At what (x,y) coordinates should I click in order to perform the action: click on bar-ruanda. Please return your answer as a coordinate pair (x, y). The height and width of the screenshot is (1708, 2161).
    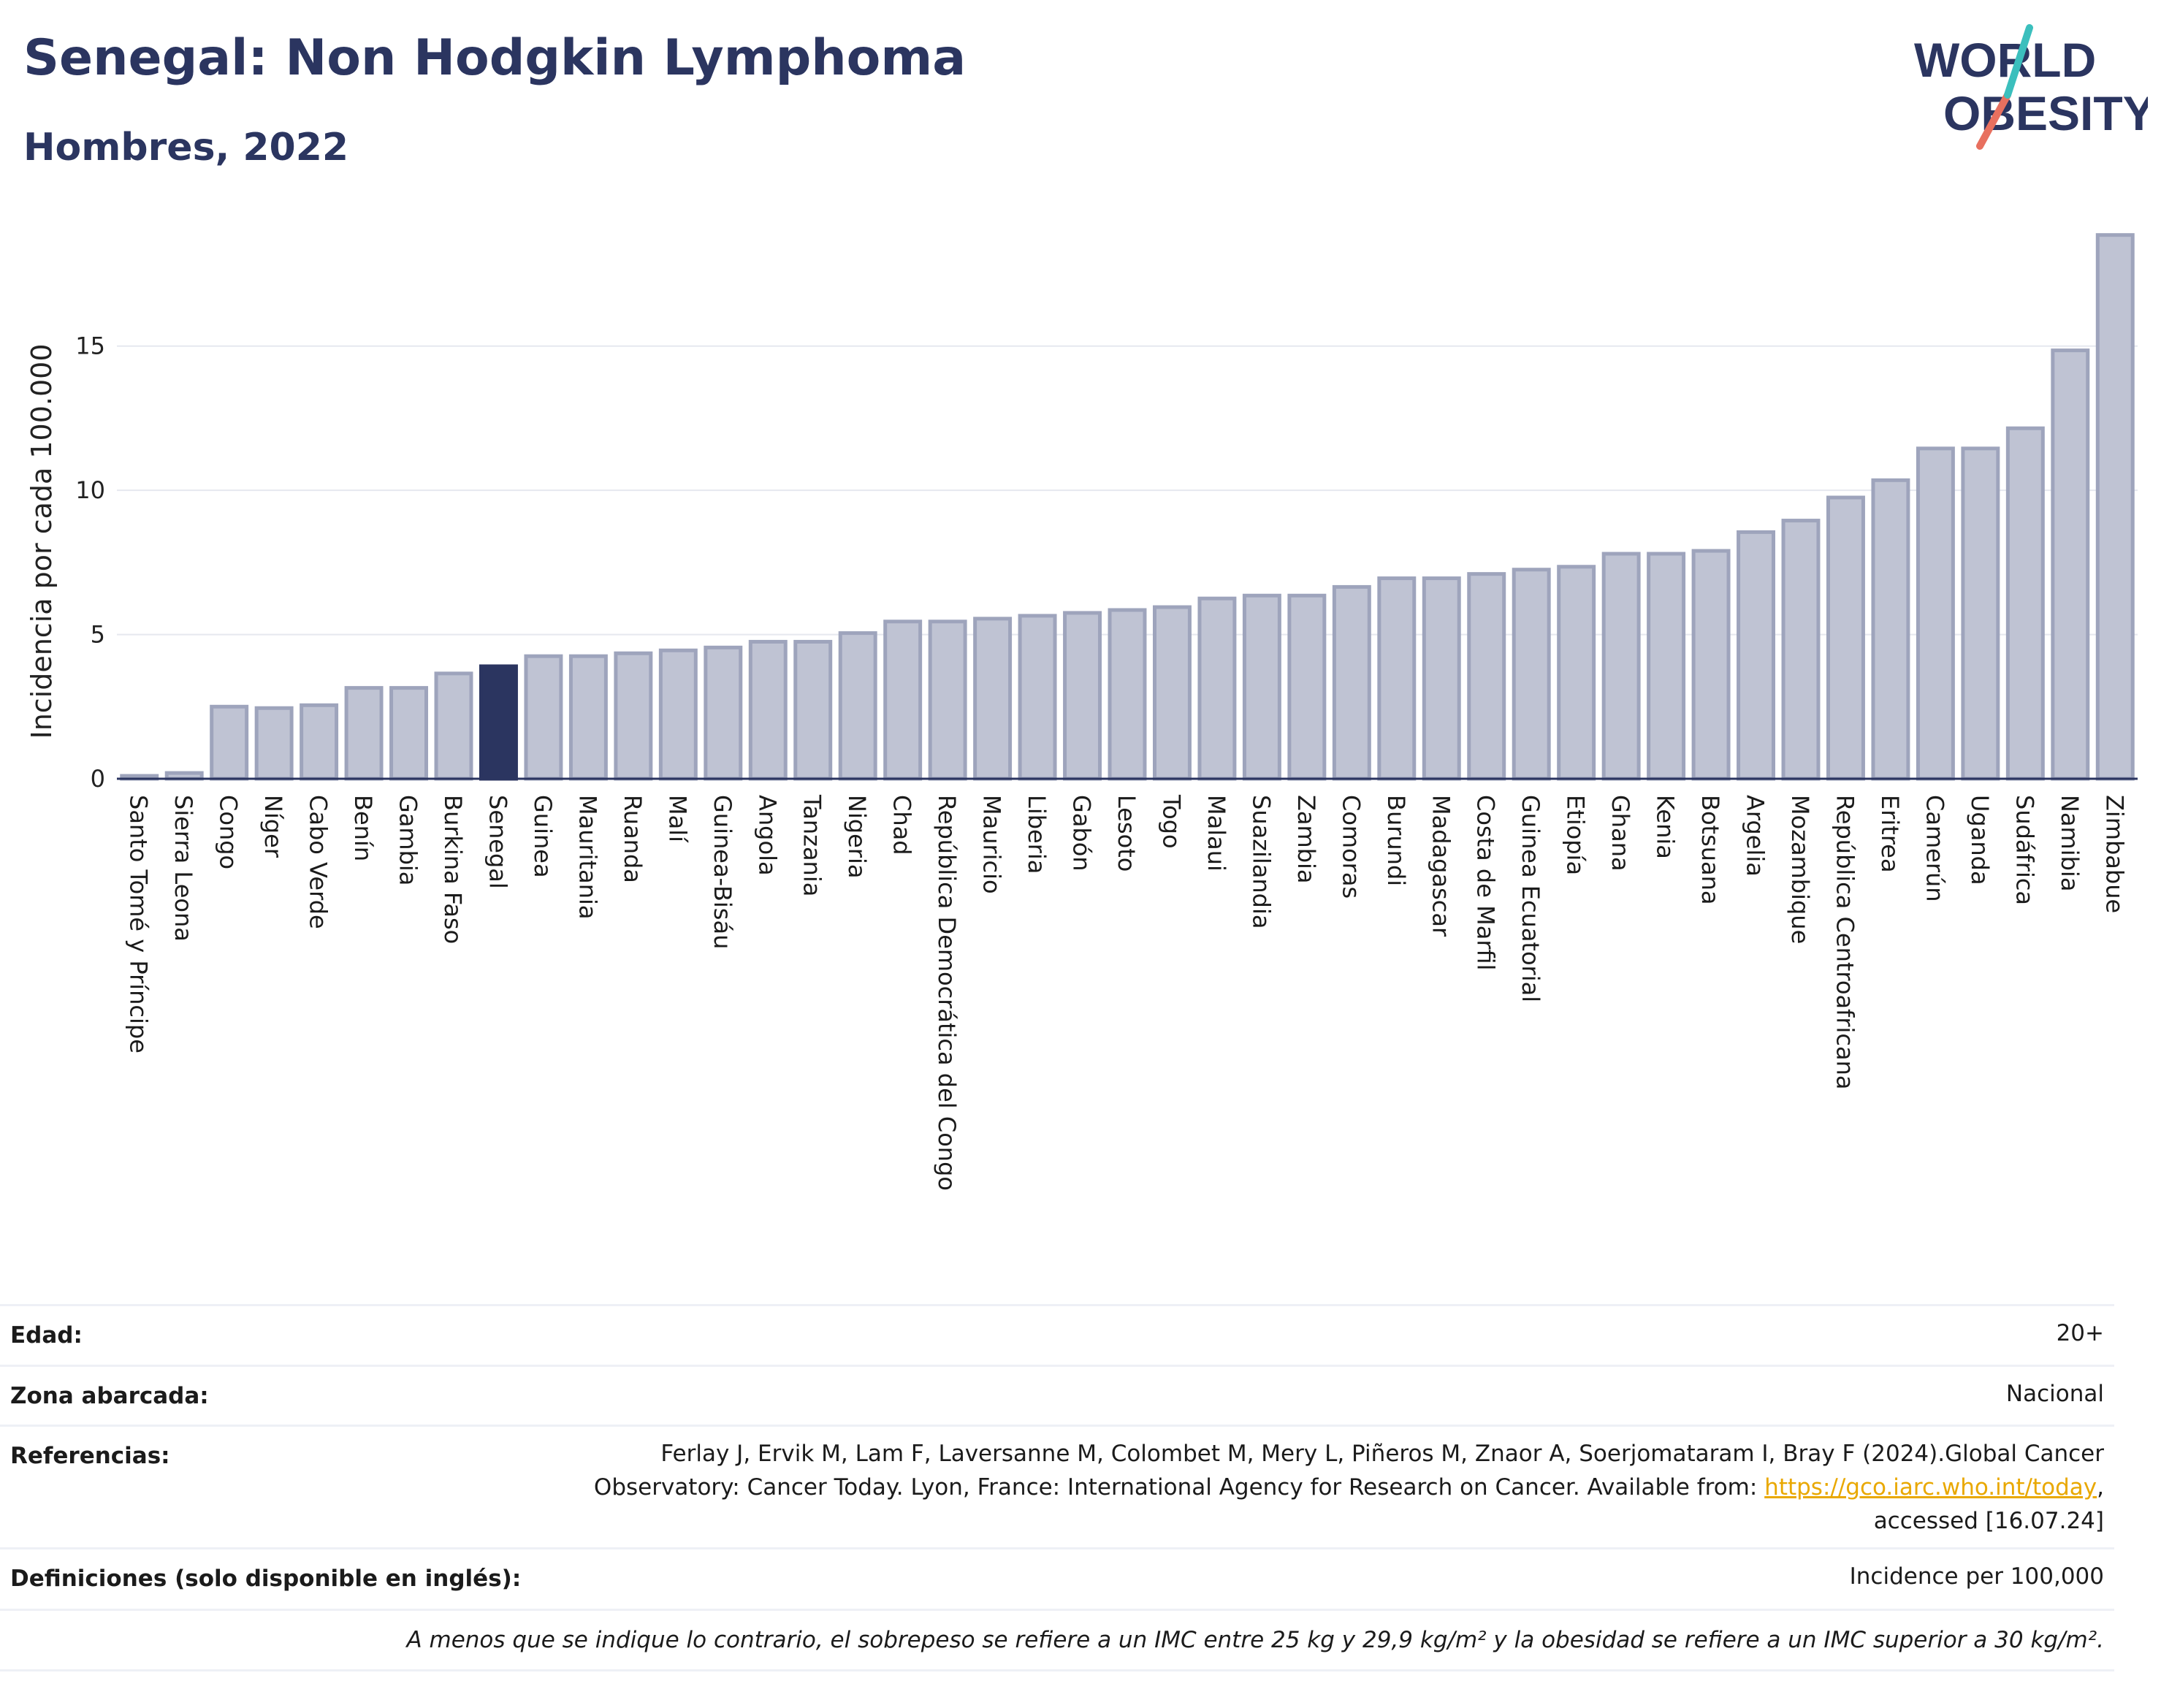
    Looking at the image, I should click on (634, 716).